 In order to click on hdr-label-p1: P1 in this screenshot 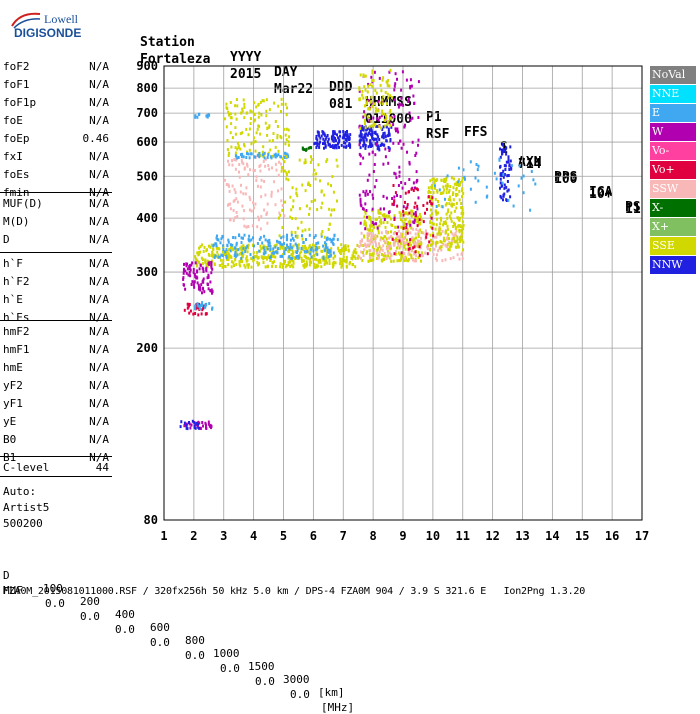, I will do `click(434, 117)`.